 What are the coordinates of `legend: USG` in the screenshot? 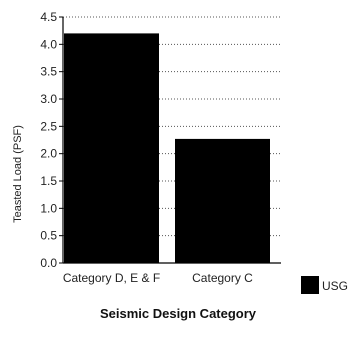 It's located at (324, 285).